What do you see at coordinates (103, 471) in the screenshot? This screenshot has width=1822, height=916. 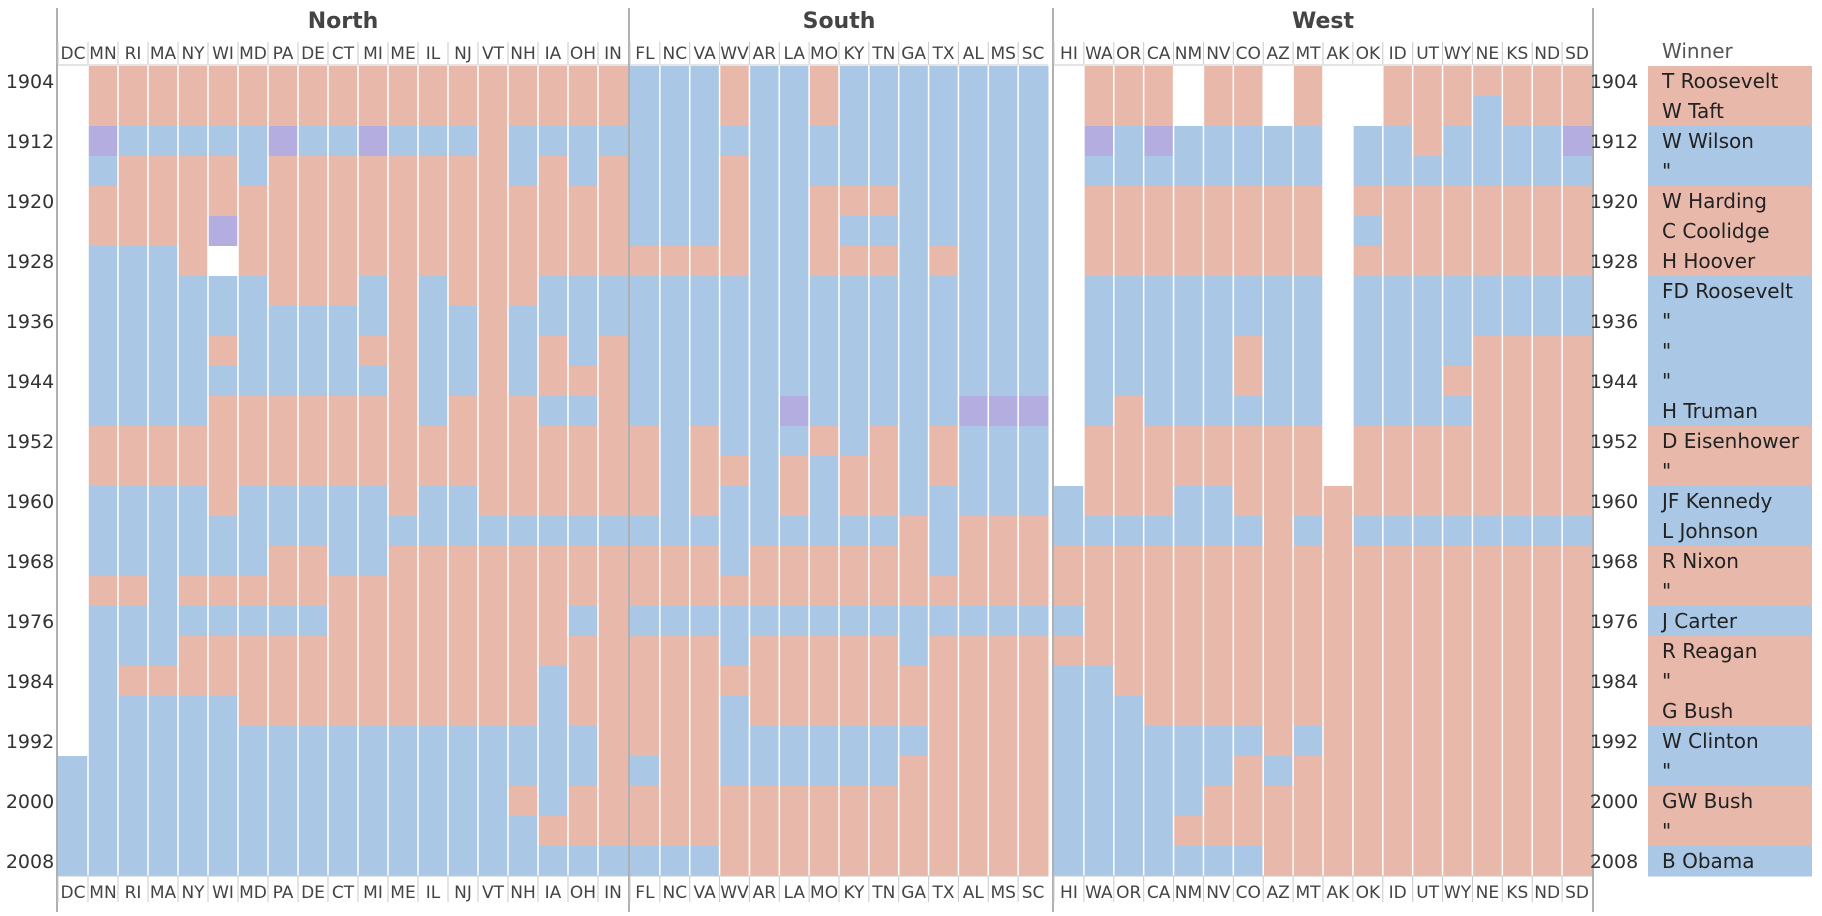 I see `cell-mn-1956` at bounding box center [103, 471].